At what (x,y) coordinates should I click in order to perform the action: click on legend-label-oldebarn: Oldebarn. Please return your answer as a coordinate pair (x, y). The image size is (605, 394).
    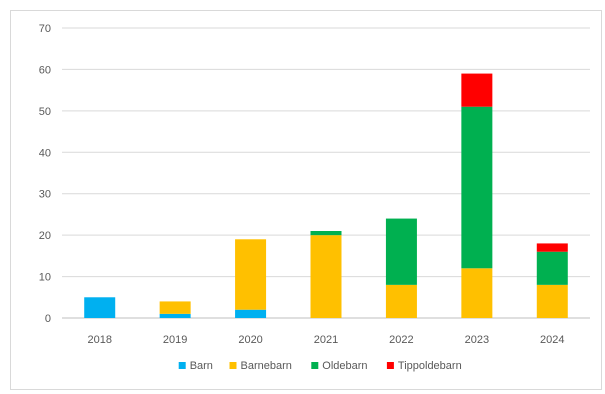
    Looking at the image, I should click on (344, 366).